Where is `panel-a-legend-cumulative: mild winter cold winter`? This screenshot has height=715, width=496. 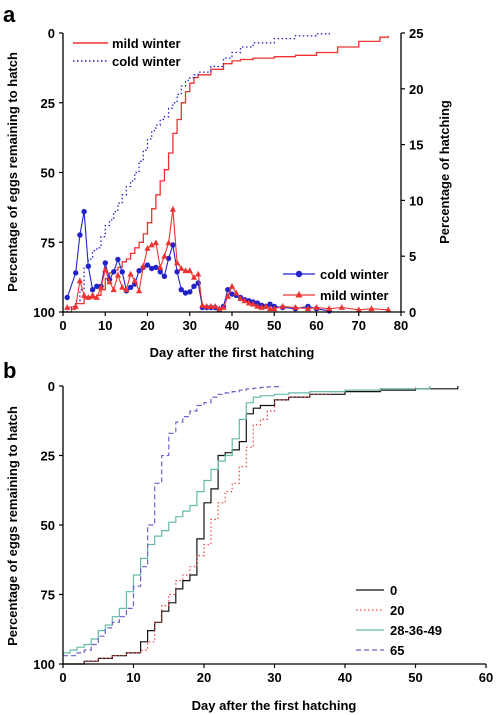 panel-a-legend-cumulative: mild winter cold winter is located at coordinates (127, 52).